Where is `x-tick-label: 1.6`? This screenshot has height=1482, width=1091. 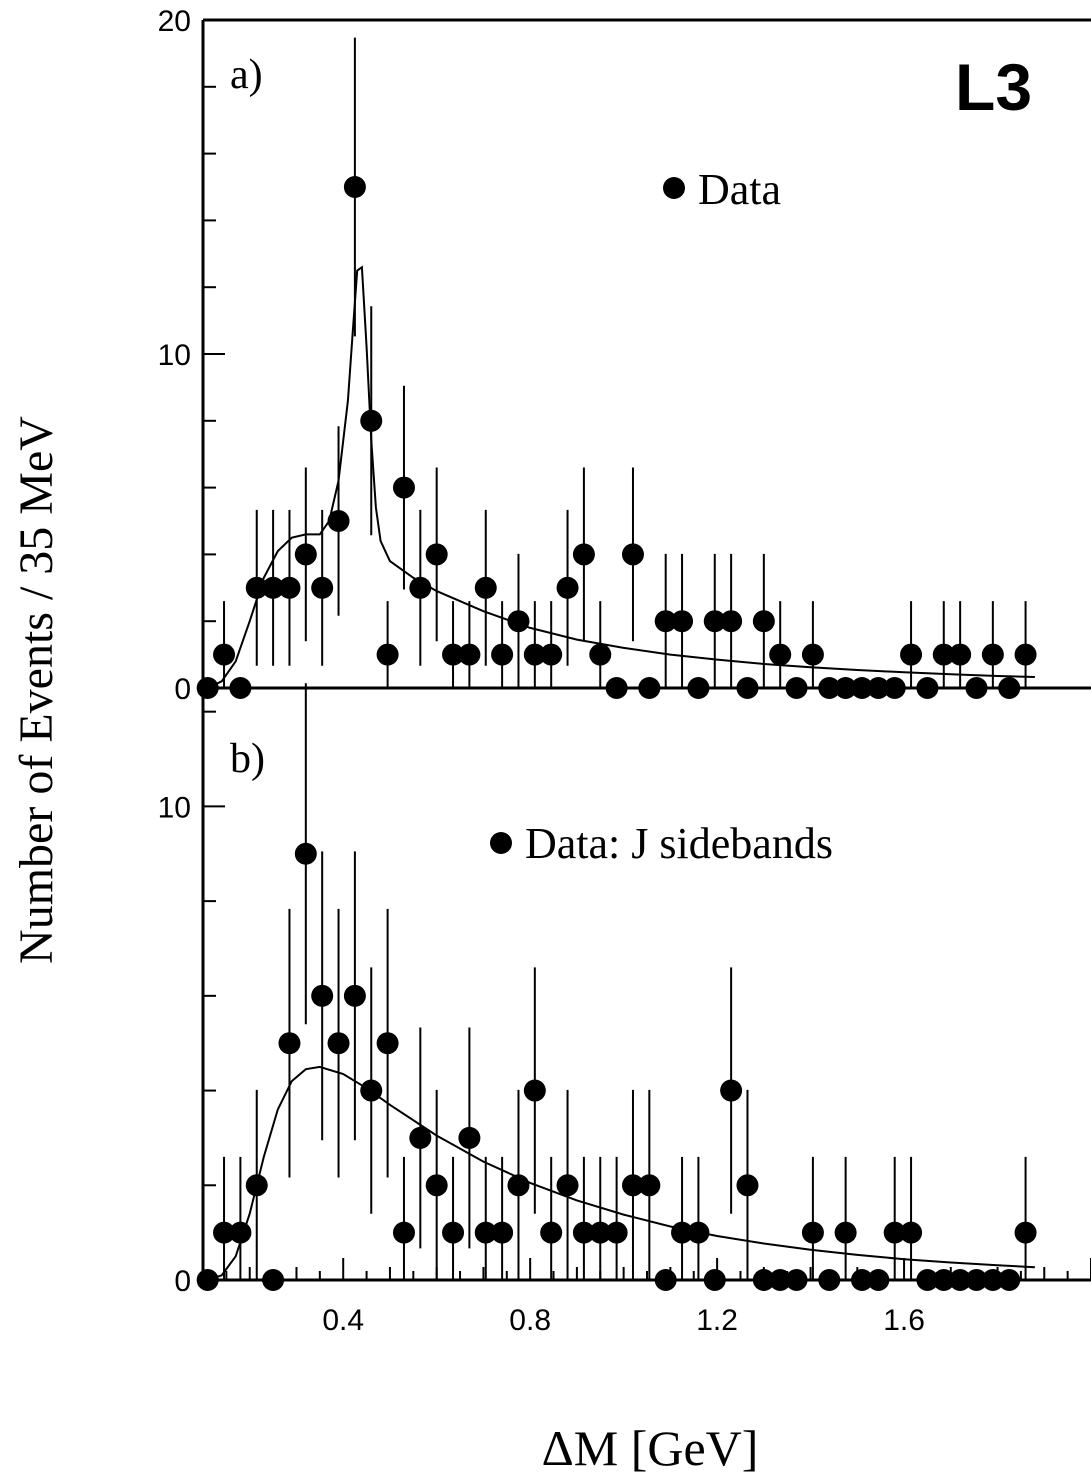 x-tick-label: 1.6 is located at coordinates (904, 1320).